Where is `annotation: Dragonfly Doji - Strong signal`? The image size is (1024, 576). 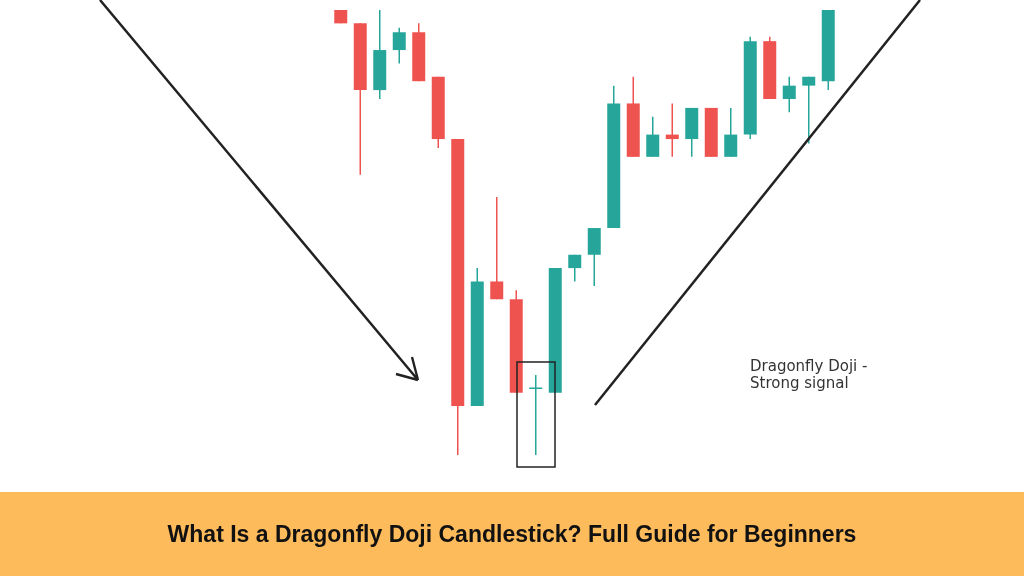
annotation: Dragonfly Doji - Strong signal is located at coordinates (809, 374).